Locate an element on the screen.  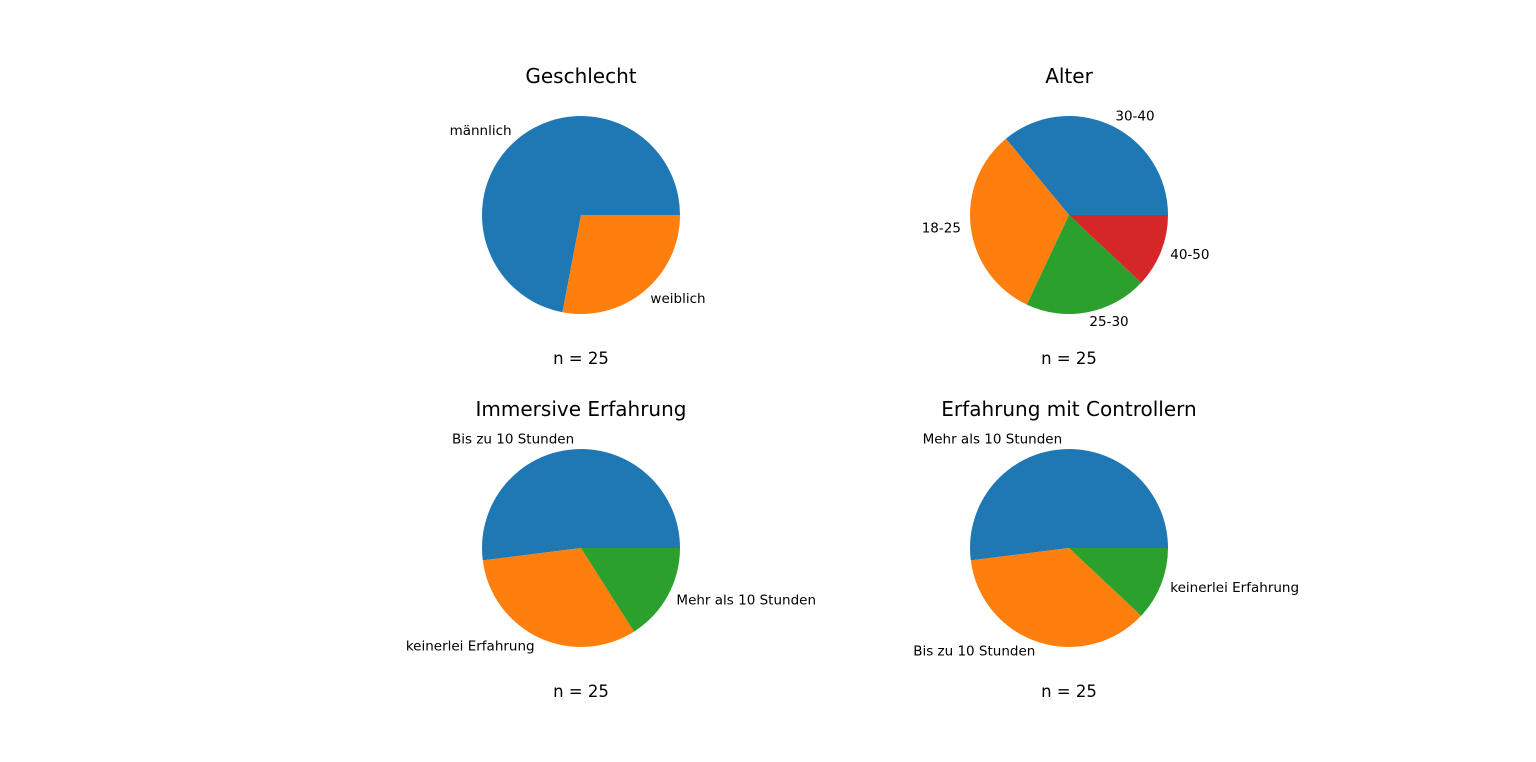
pie-labels: männlich weiblich is located at coordinates (578, 215).